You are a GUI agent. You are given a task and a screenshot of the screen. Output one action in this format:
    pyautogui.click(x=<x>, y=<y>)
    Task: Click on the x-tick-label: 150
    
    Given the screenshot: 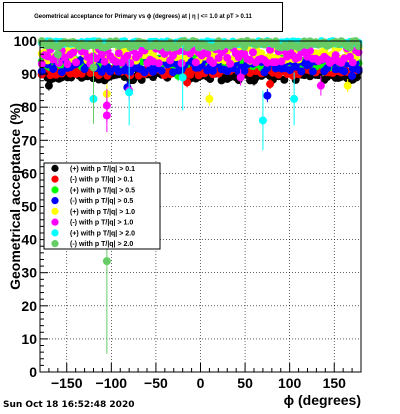 What is the action you would take?
    pyautogui.click(x=335, y=383)
    